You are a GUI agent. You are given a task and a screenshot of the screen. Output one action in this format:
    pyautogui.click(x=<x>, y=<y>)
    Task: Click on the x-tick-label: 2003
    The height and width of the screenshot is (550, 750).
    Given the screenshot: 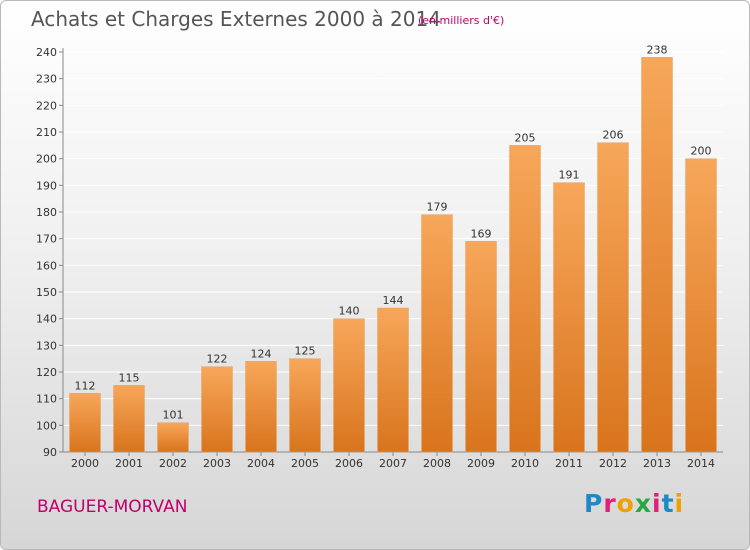 What is the action you would take?
    pyautogui.click(x=217, y=463)
    